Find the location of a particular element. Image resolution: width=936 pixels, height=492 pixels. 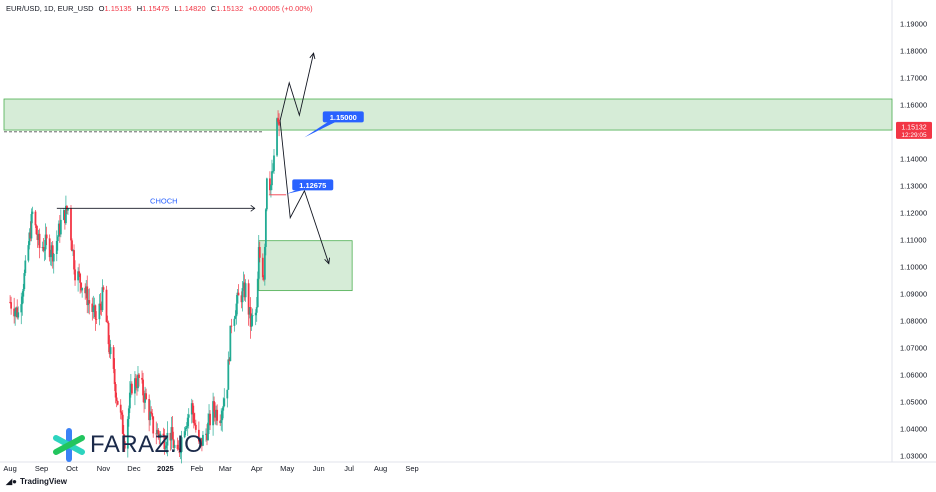

x-tick-label: 2025 is located at coordinates (165, 468).